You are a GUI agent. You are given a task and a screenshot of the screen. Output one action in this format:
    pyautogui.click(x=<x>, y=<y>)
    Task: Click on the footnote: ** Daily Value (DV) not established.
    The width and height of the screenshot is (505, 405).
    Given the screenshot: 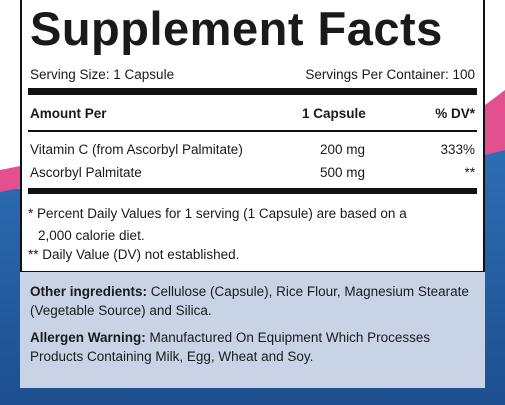 What is the action you would take?
    pyautogui.click(x=134, y=254)
    